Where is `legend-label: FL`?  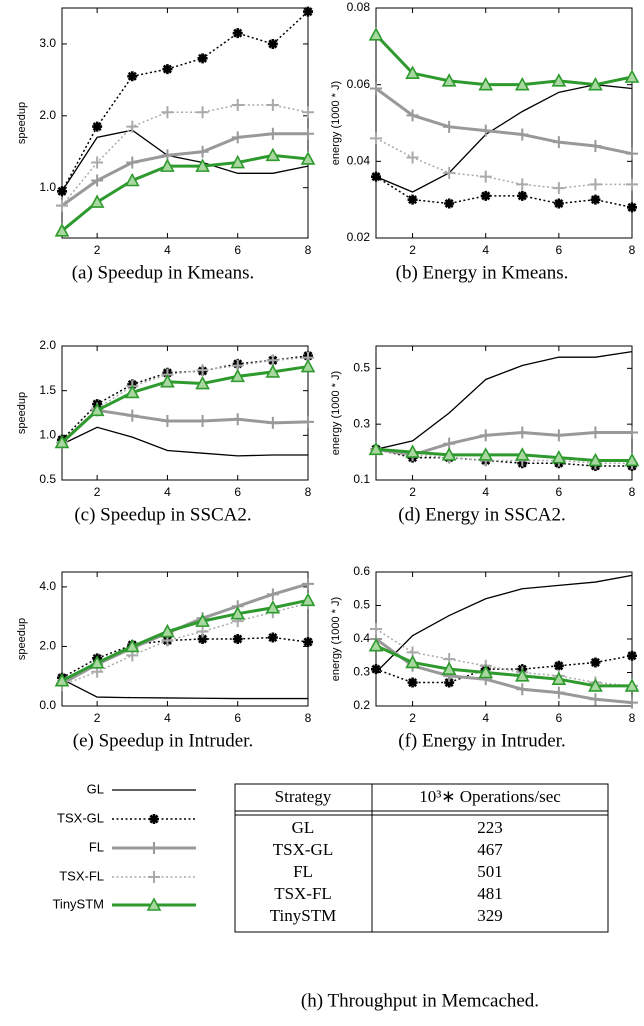
legend-label: FL is located at coordinates (96, 846).